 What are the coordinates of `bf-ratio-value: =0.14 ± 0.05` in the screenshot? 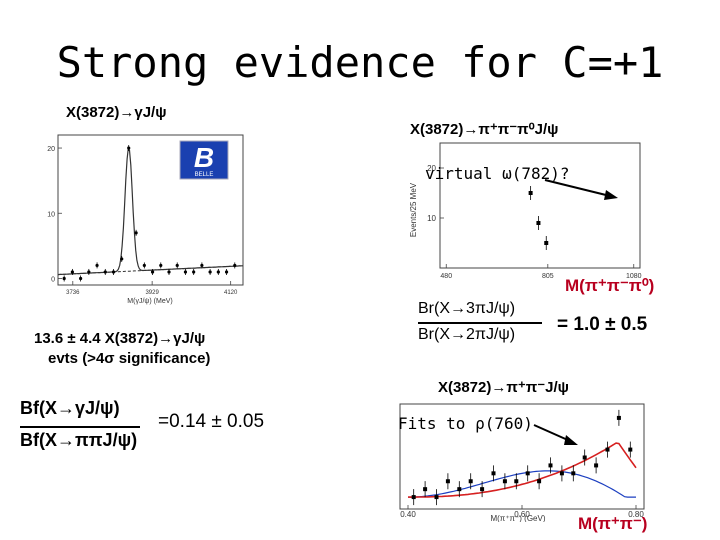 It's located at (211, 421).